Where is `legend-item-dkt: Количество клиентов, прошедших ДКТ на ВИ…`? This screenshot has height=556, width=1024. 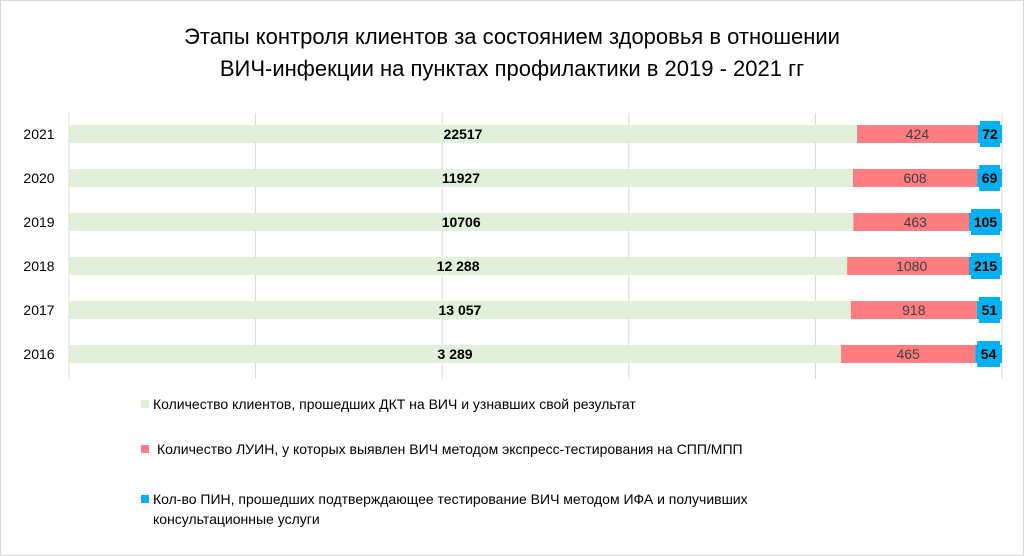 legend-item-dkt: Количество клиентов, прошедших ДКТ на ВИ… is located at coordinates (388, 404).